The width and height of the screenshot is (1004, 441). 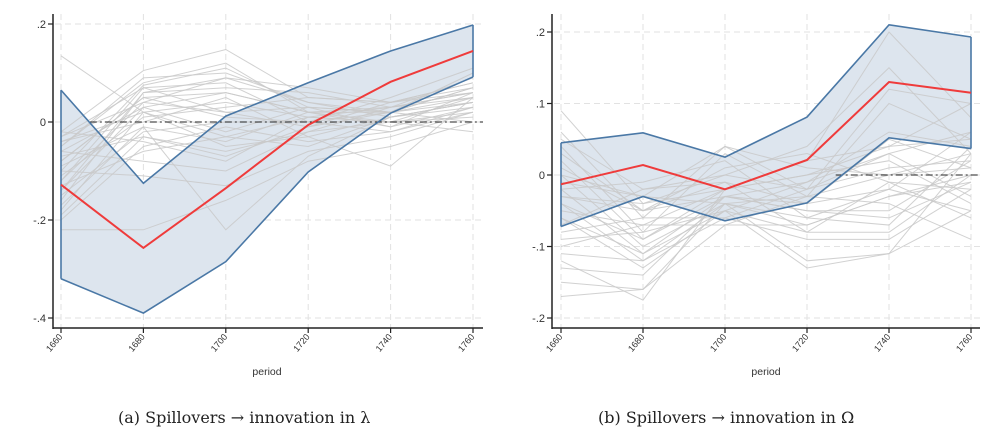 I want to click on ci-upper-line, so click(x=766, y=90).